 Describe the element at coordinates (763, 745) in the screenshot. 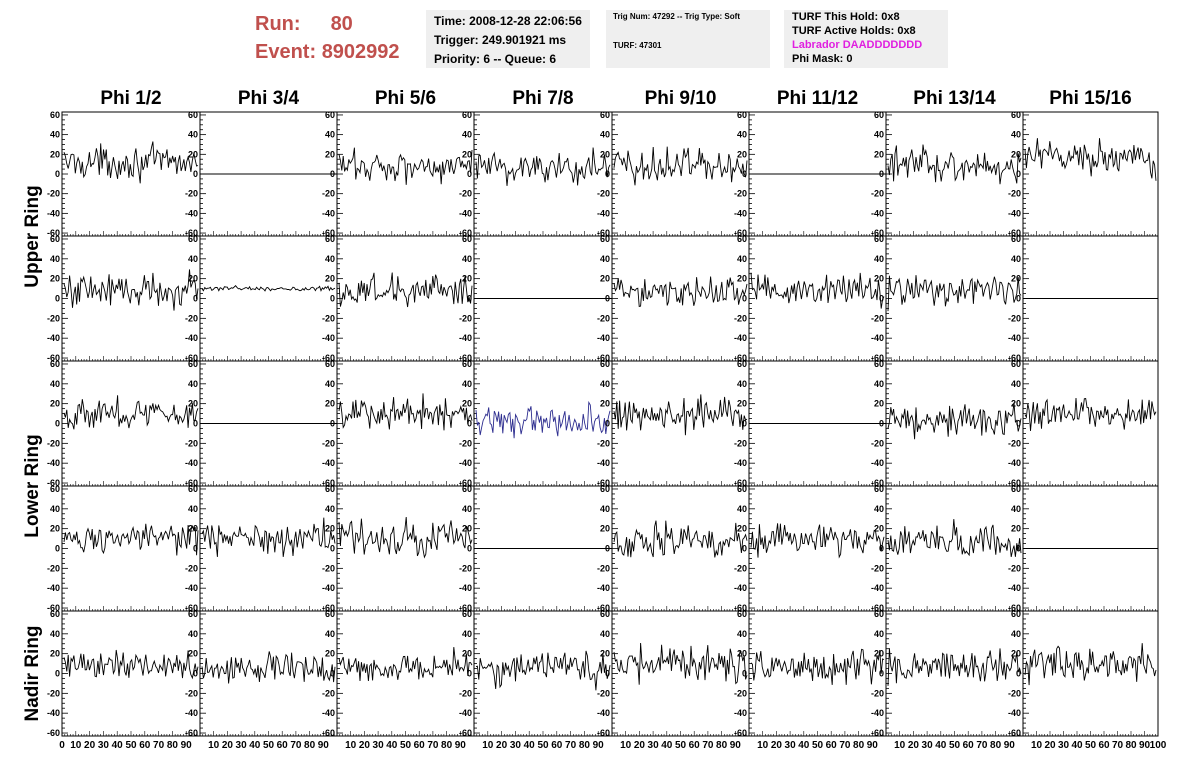

I see `x-tick-label: 10` at that location.